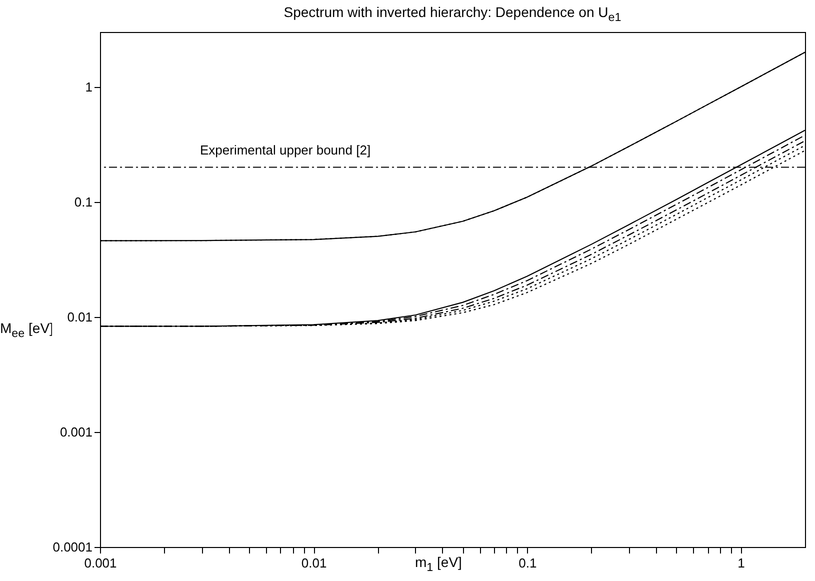 This screenshot has height=581, width=815. What do you see at coordinates (100, 563) in the screenshot?
I see `x-tick-label: 0.001` at bounding box center [100, 563].